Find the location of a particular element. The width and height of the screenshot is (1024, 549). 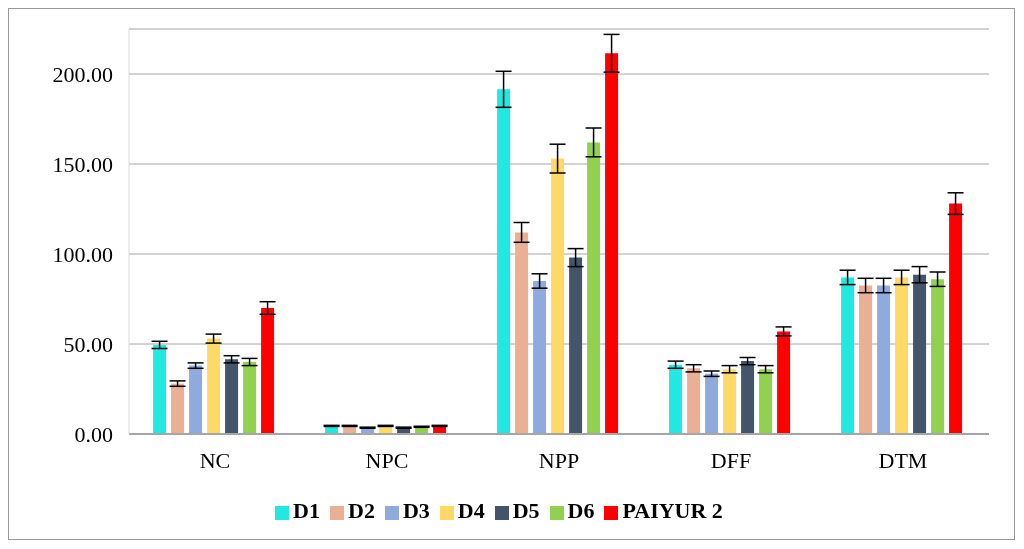

legend-label: D1 is located at coordinates (306, 510).